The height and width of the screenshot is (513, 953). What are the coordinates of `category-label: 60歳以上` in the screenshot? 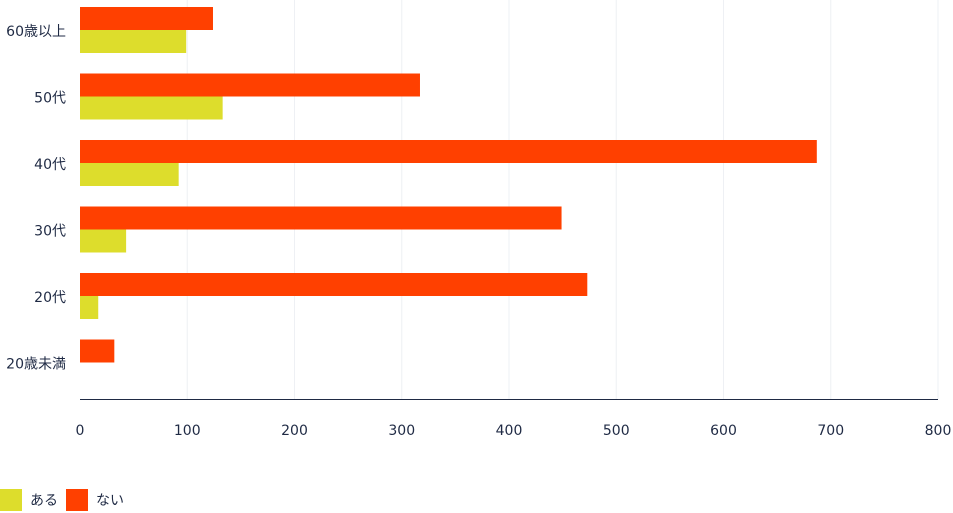 It's located at (36, 32).